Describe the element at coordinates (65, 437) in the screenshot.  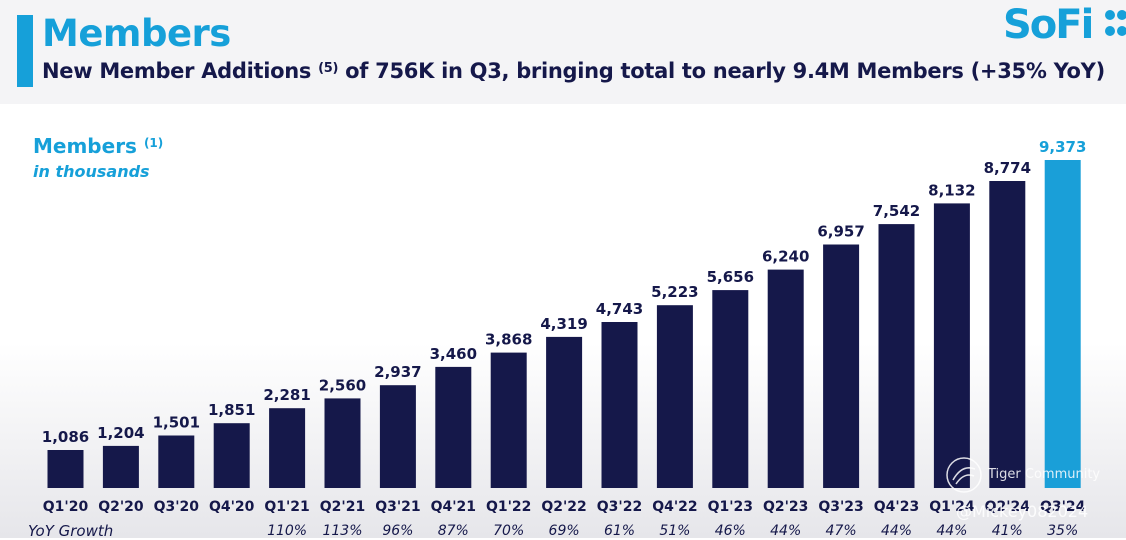
I see `value-label-Q1'20: 1,086` at that location.